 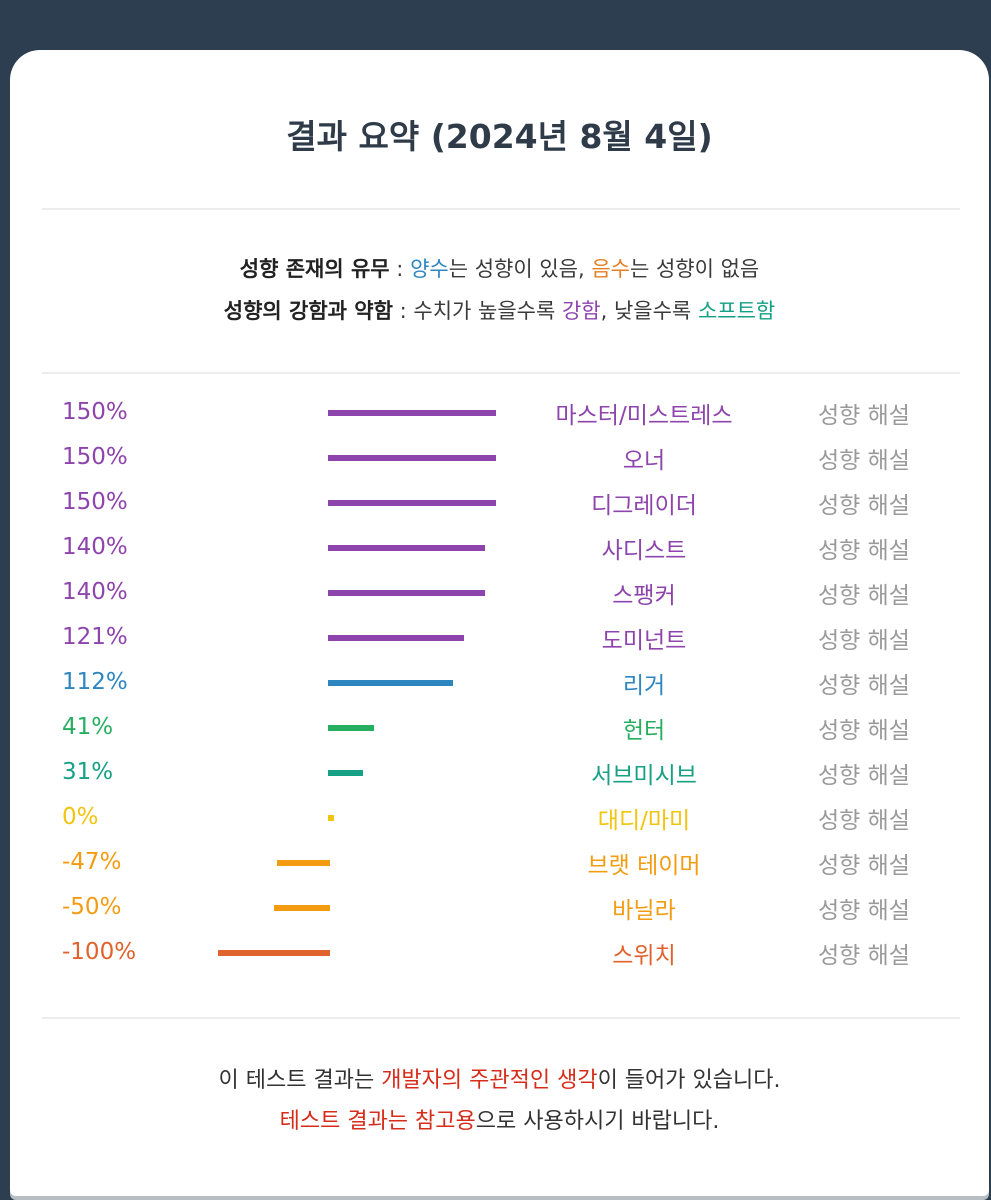 I want to click on result-type-name: 디그레이더, so click(x=644, y=506).